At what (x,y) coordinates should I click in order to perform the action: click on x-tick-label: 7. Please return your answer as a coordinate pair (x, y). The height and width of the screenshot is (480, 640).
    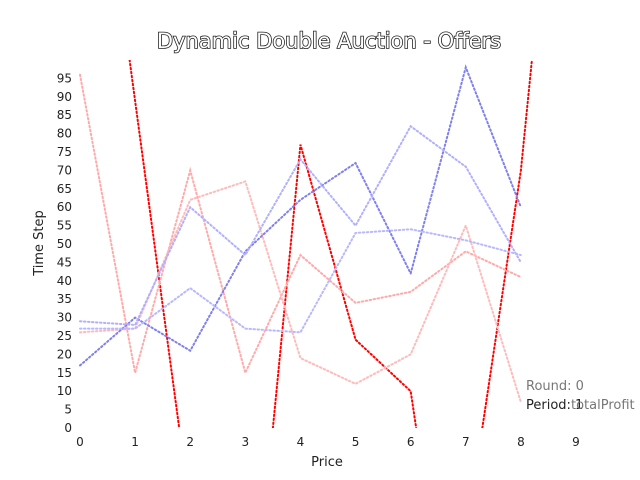
    Looking at the image, I should click on (466, 442).